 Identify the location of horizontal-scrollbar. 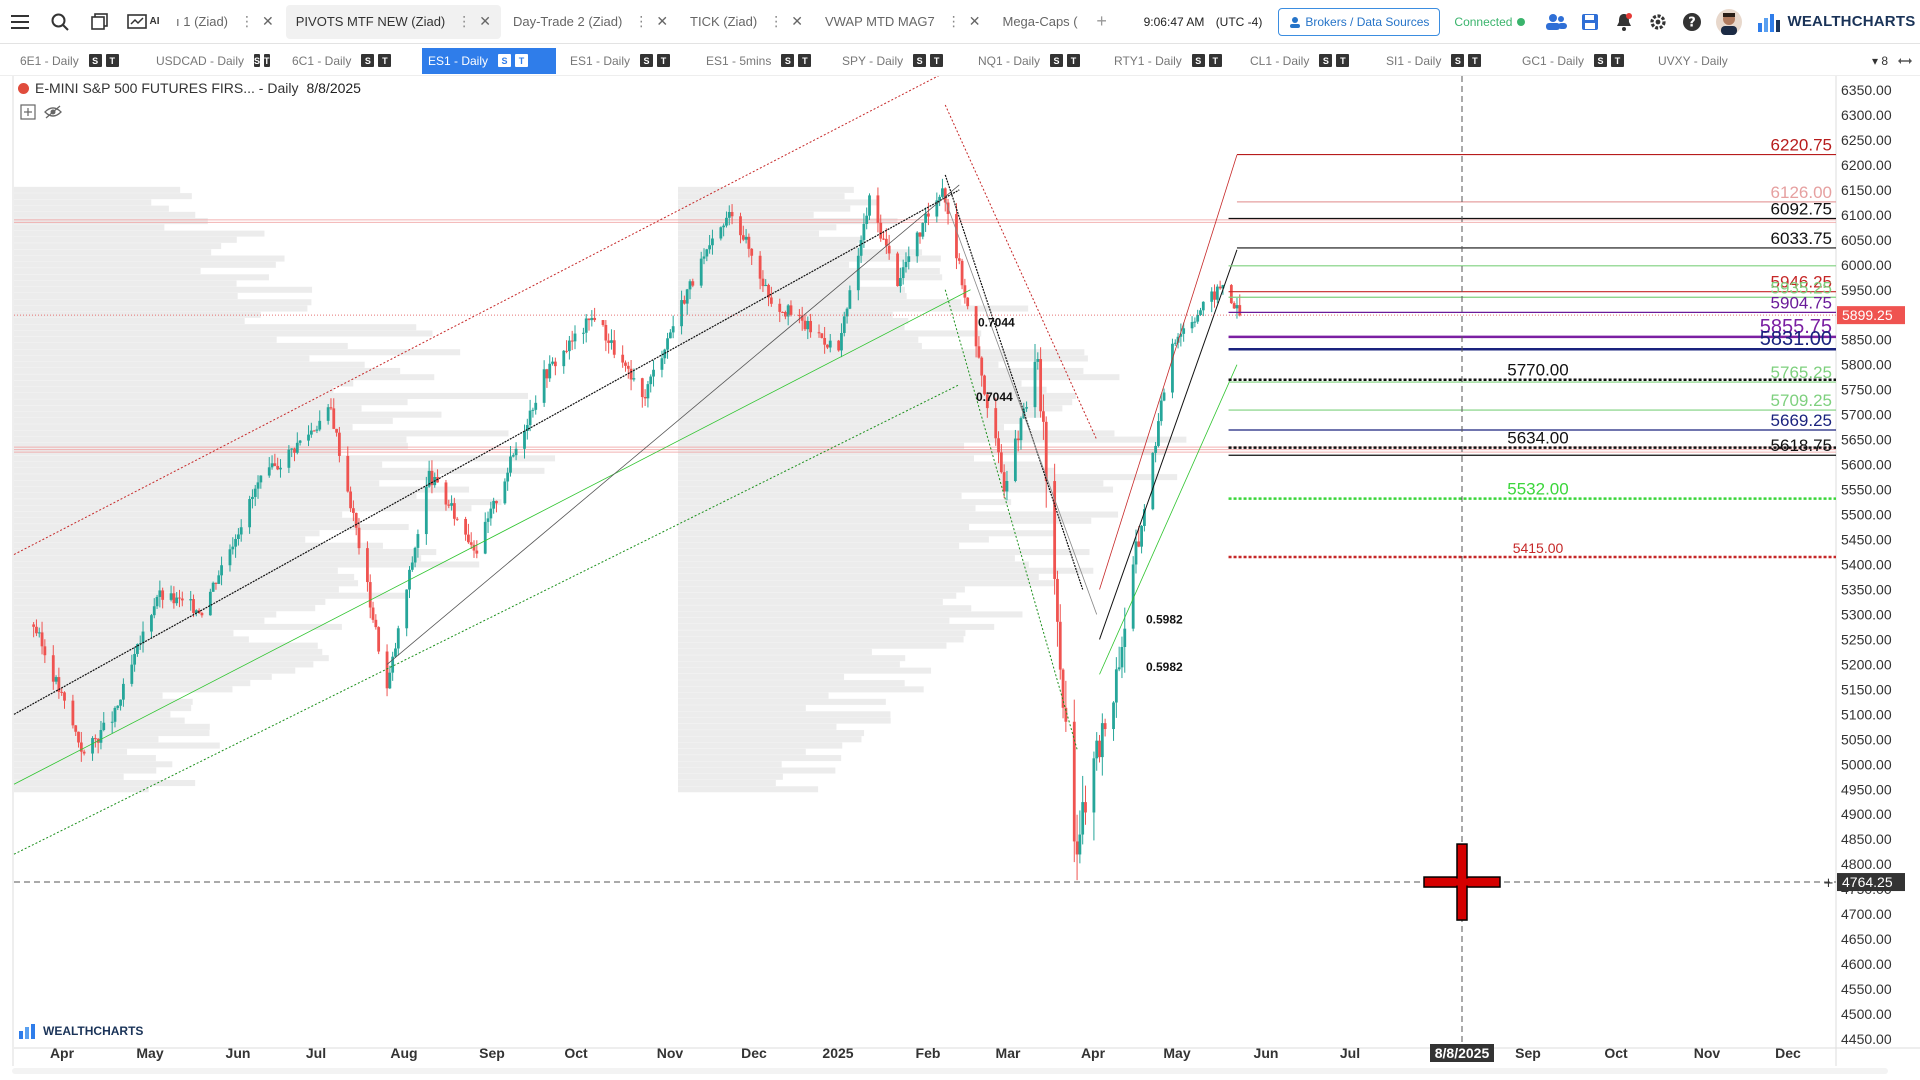
(950, 1071).